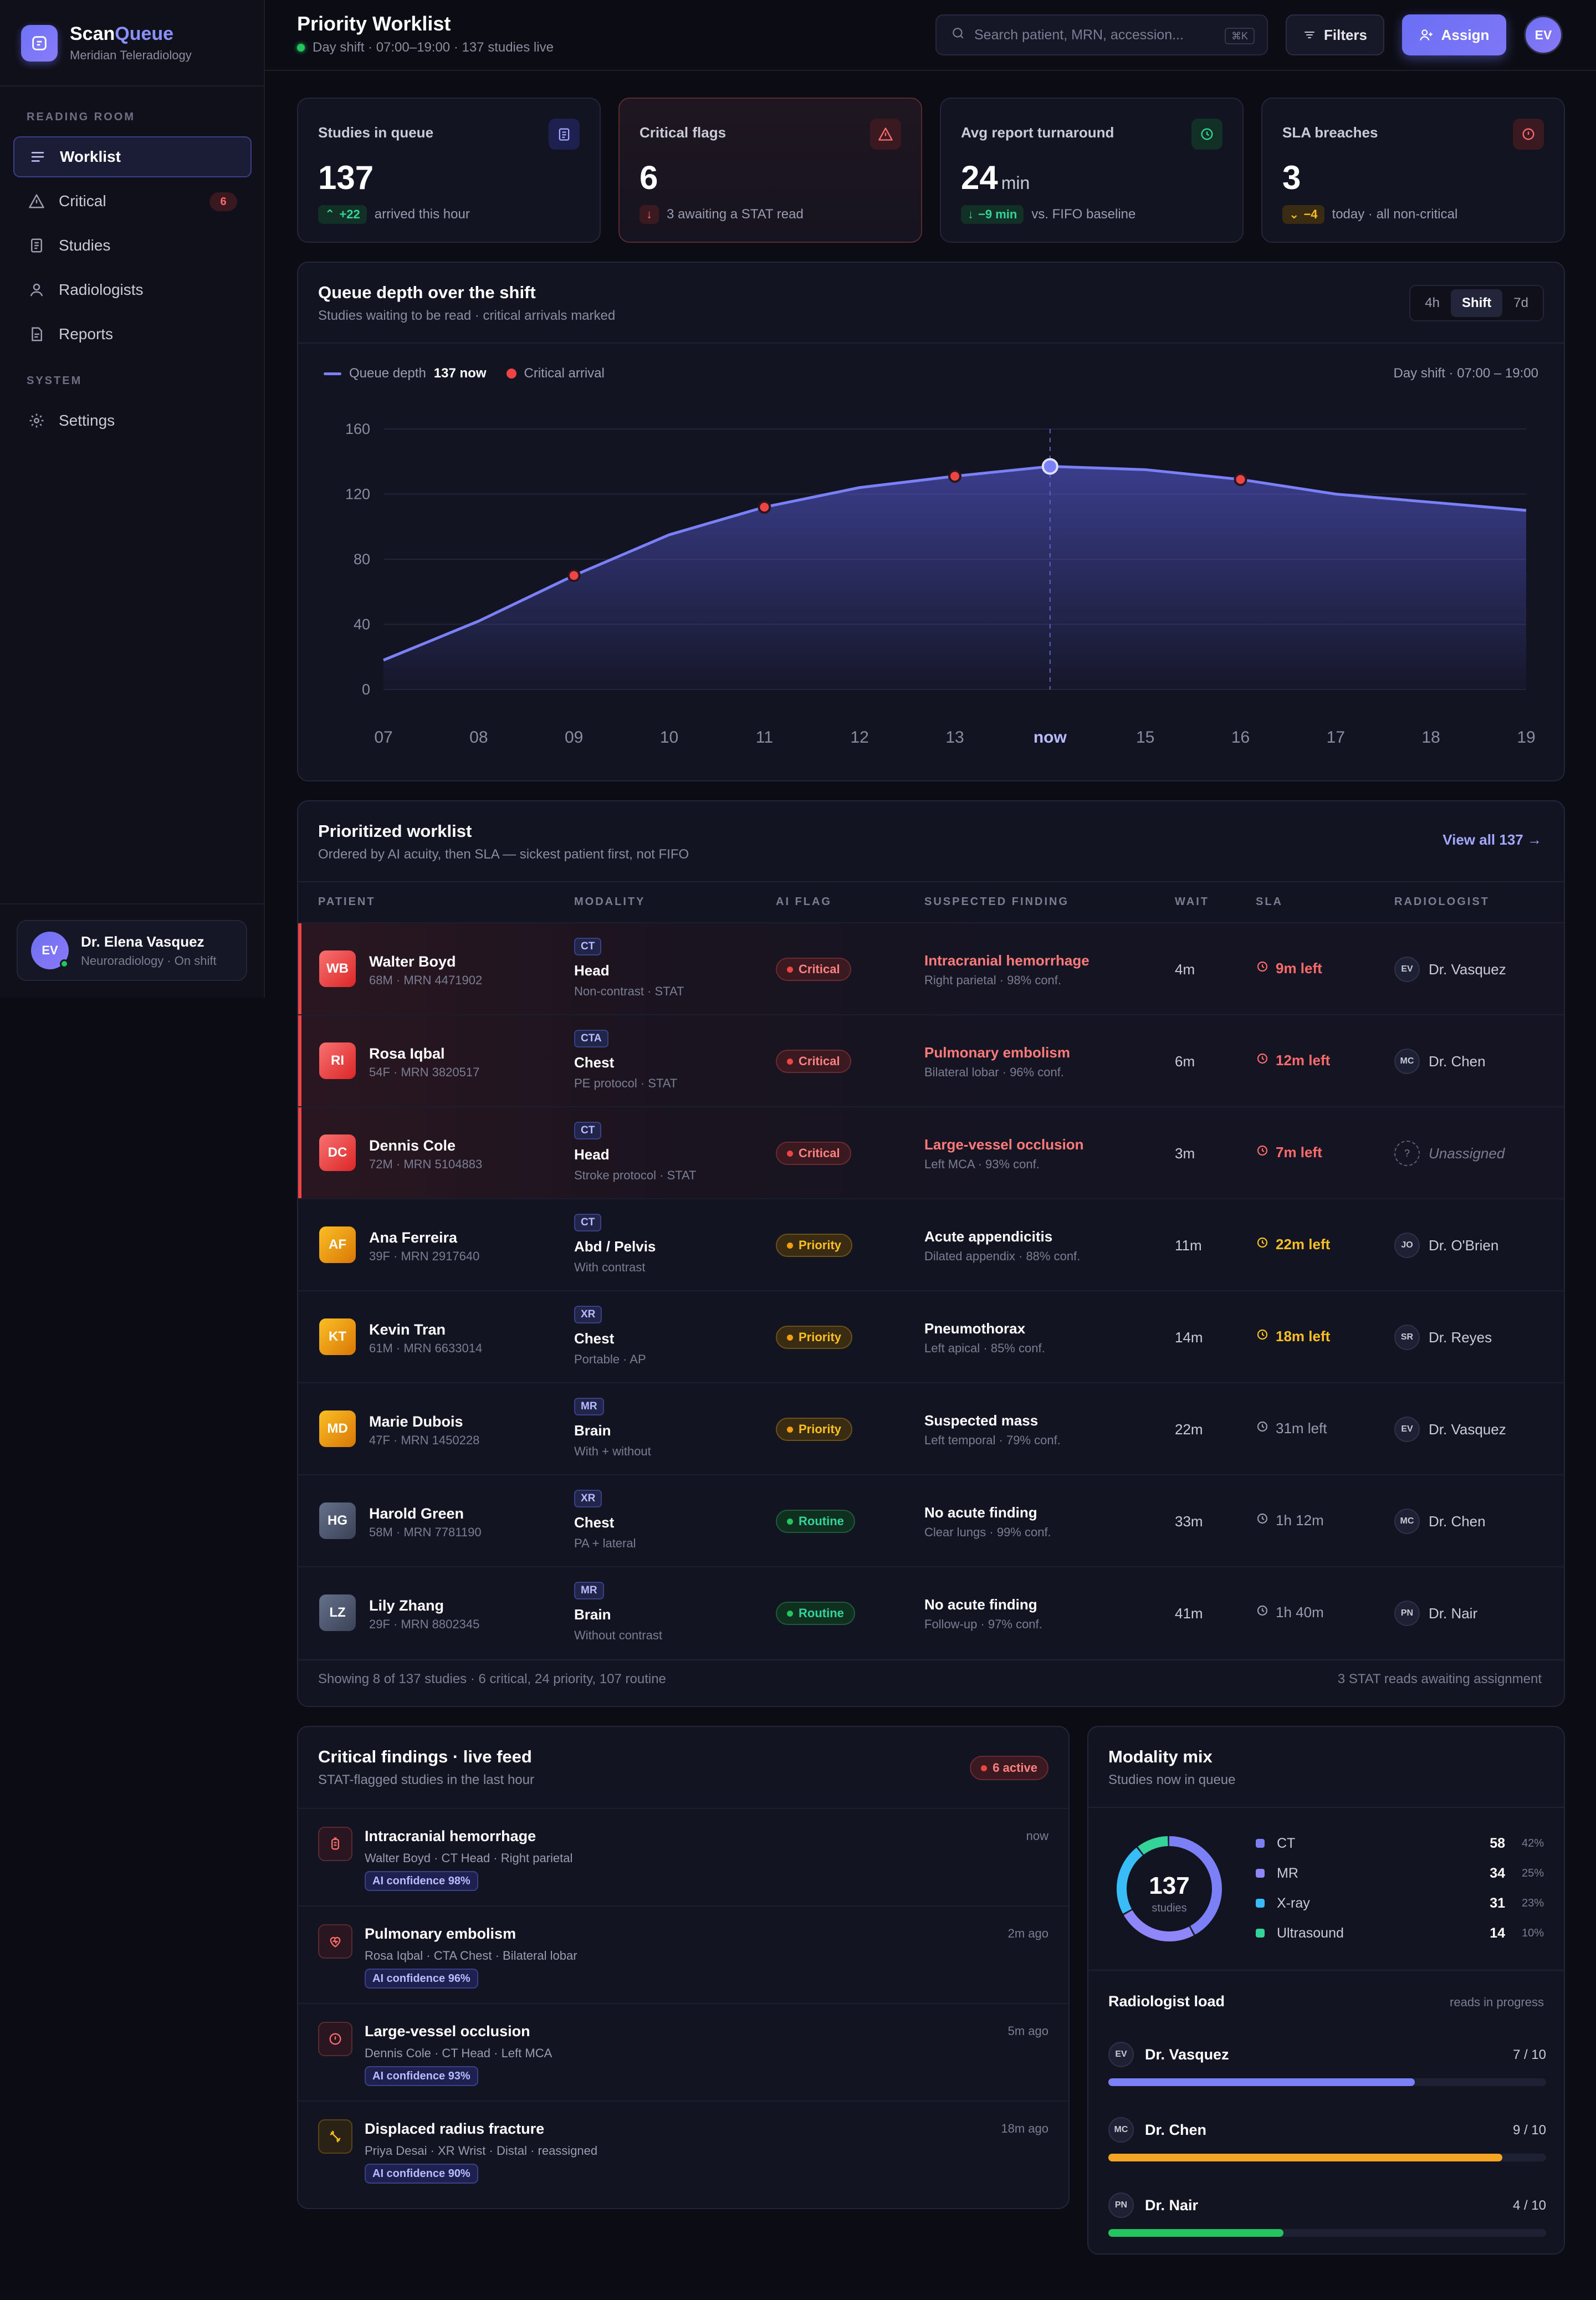 The image size is (1596, 2300). Describe the element at coordinates (1492, 839) in the screenshot. I see `view-all-link: View all 137 →` at that location.